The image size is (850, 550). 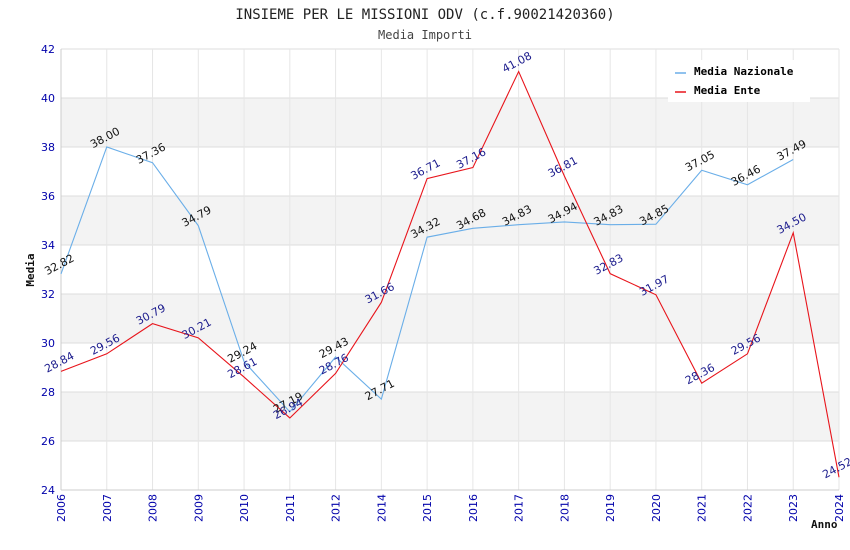 I want to click on data-label: 36.71, so click(x=426, y=169).